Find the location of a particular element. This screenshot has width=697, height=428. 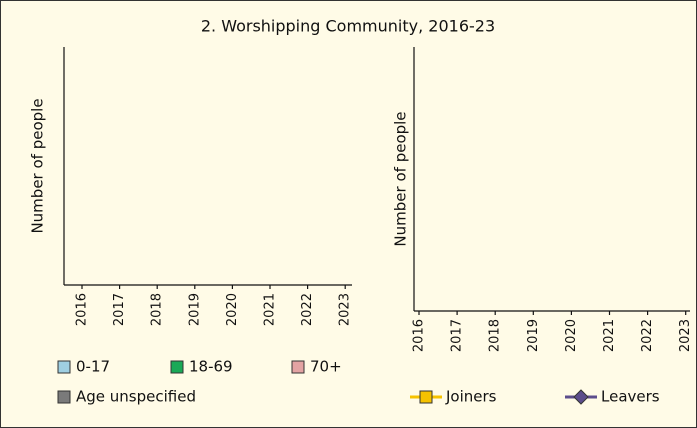

legend-label: Joiners is located at coordinates (471, 397).